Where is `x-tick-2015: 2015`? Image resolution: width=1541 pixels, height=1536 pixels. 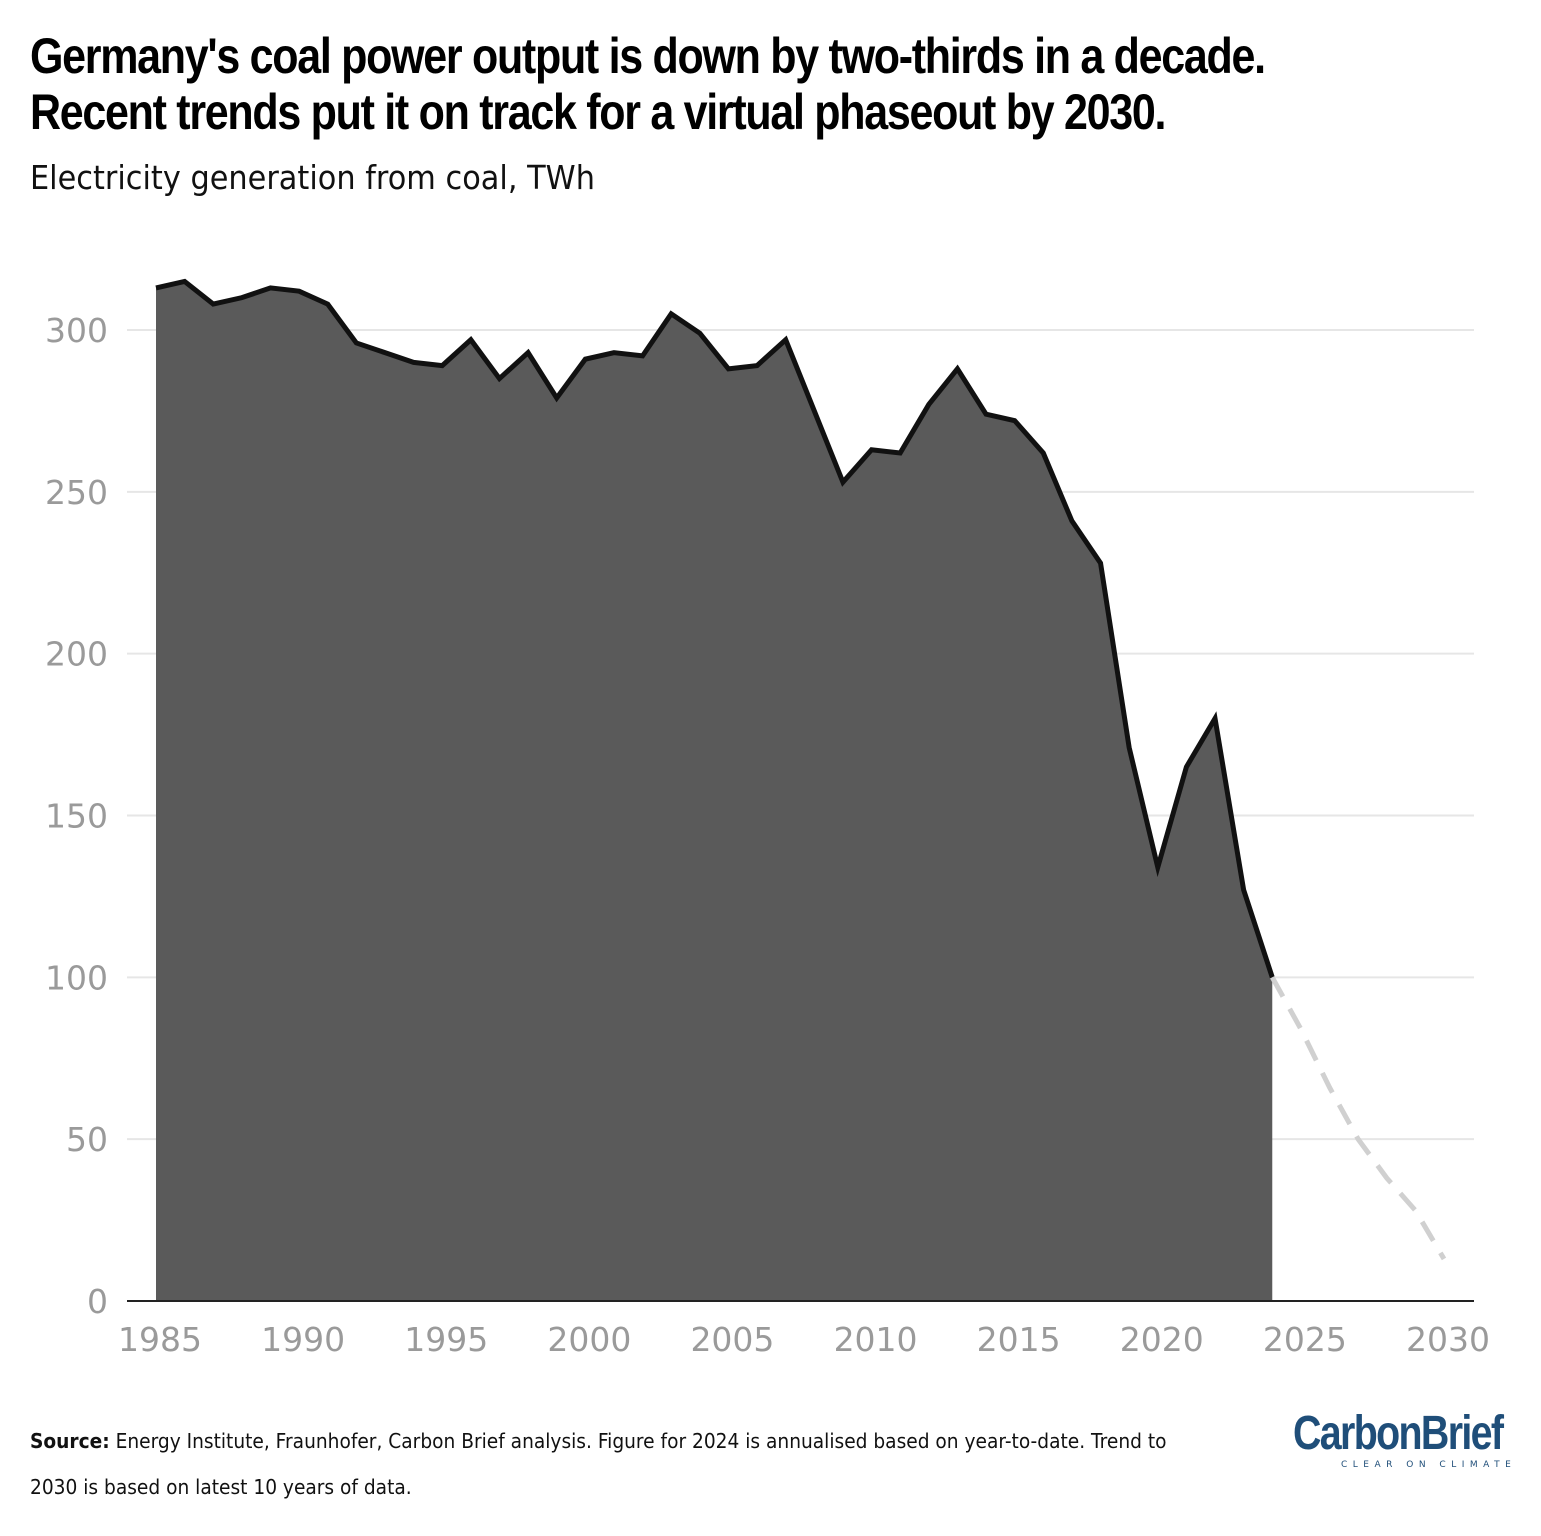 x-tick-2015: 2015 is located at coordinates (1019, 1339).